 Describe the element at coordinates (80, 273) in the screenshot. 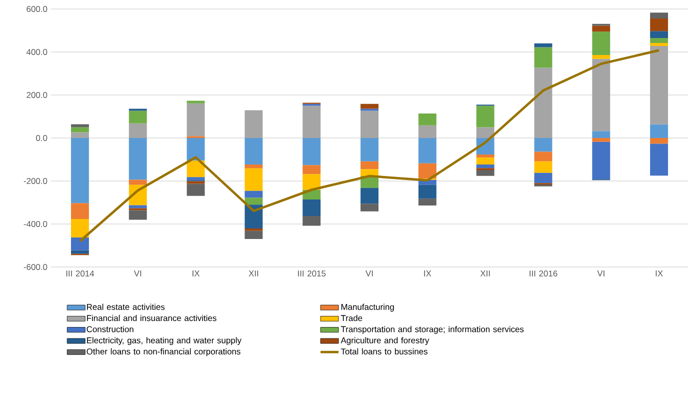

I see `x-tick-label: III 2014` at that location.